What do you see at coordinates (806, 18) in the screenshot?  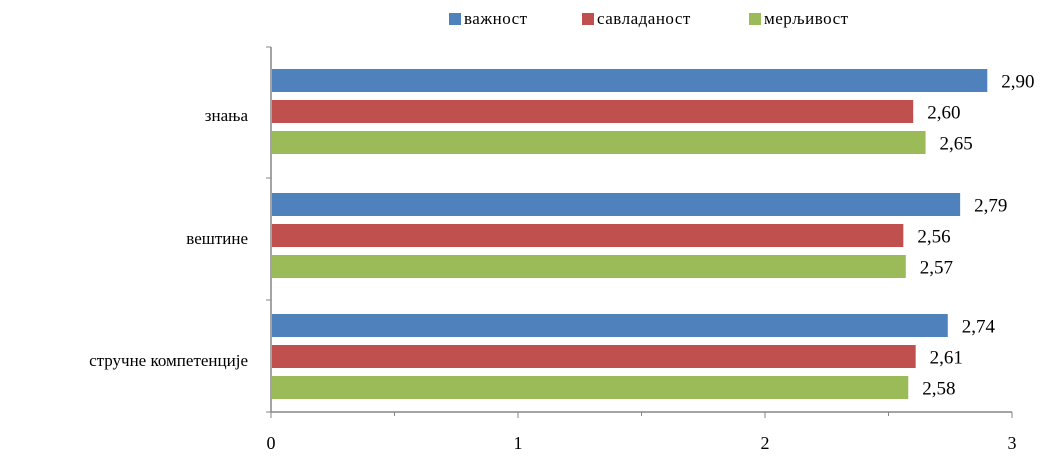 I see `legend-label: мерљивост` at bounding box center [806, 18].